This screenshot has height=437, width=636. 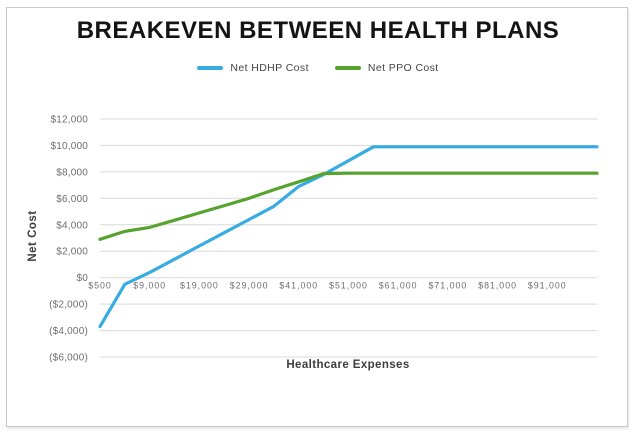 What do you see at coordinates (318, 30) in the screenshot?
I see `chart-title: BREAKEVEN BETWEEN HEALTH PLANS` at bounding box center [318, 30].